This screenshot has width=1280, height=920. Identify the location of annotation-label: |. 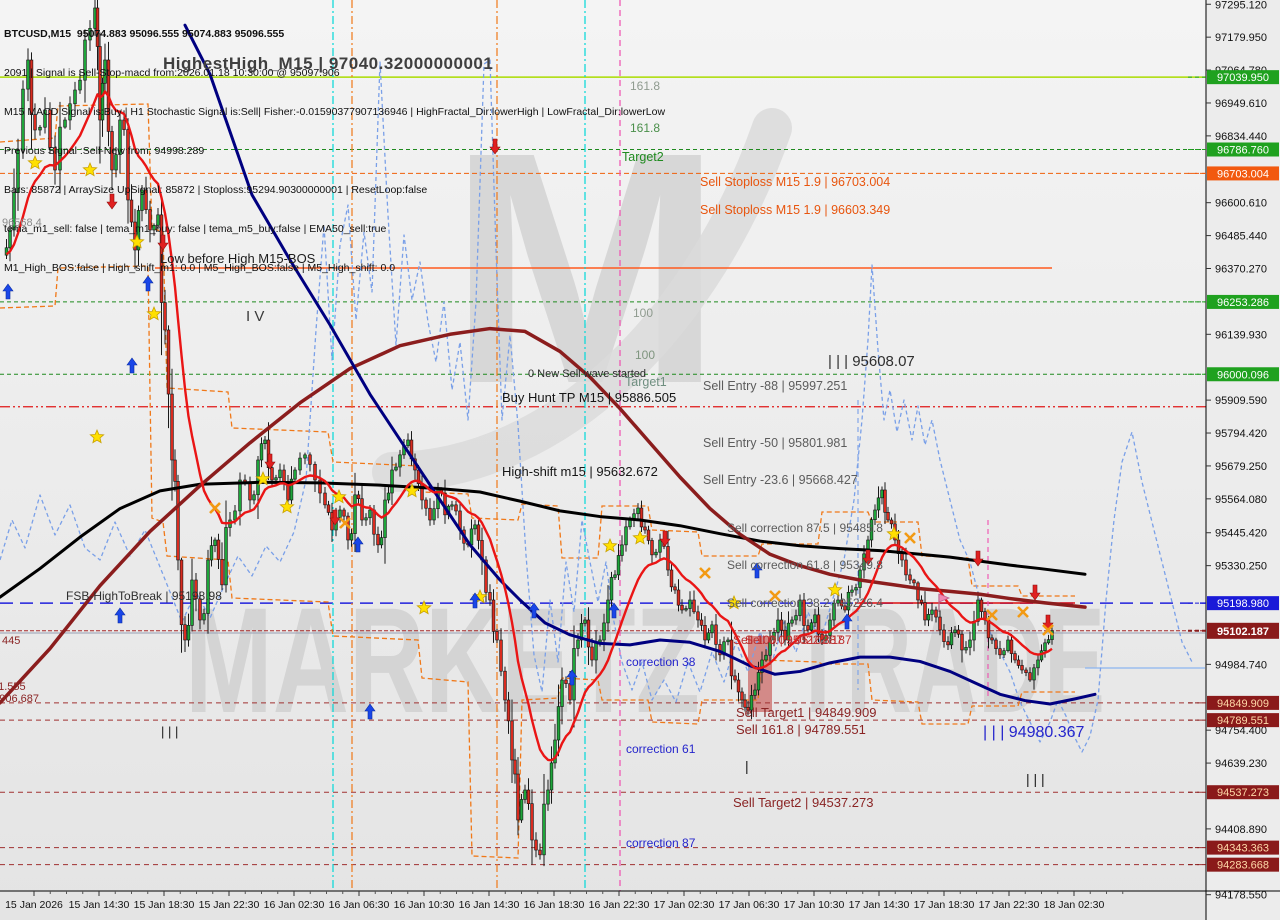
(747, 766).